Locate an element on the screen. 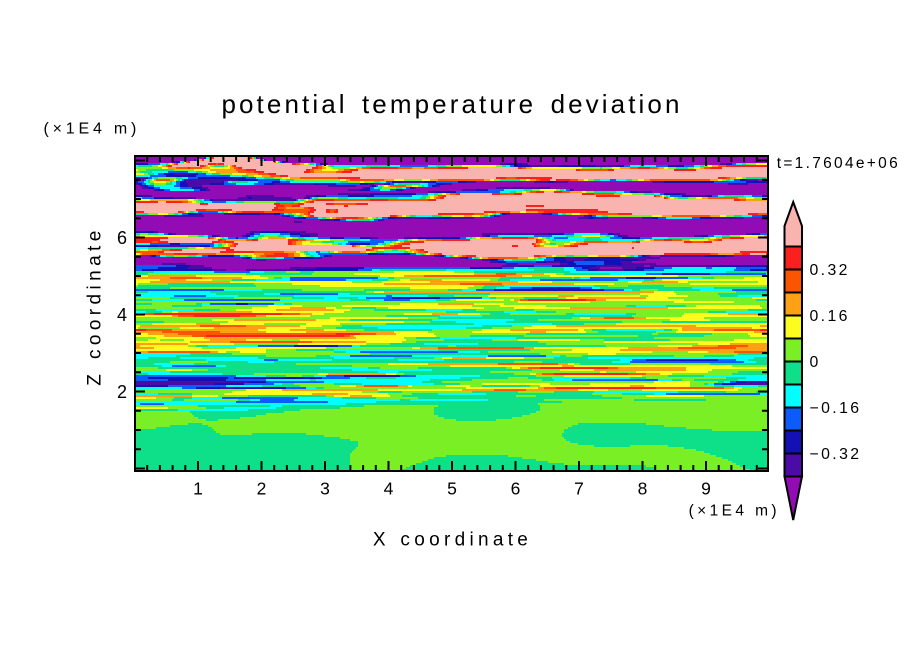 The height and width of the screenshot is (654, 904). svg-text: 5 is located at coordinates (452, 489).